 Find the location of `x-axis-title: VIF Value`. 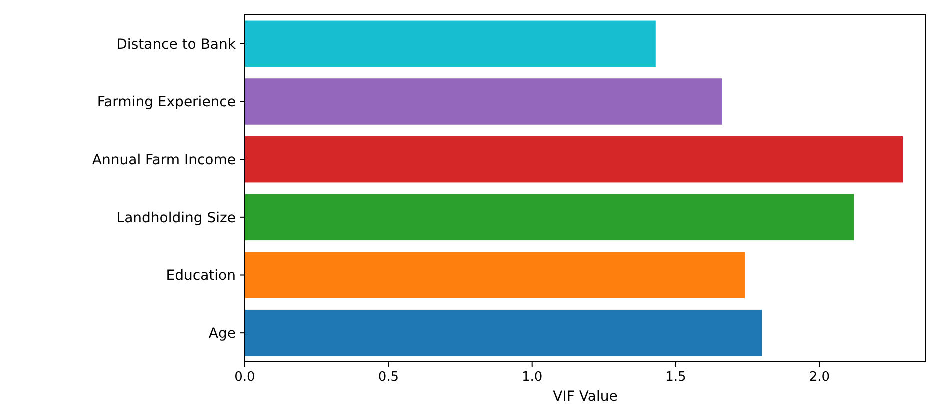

x-axis-title: VIF Value is located at coordinates (585, 397).